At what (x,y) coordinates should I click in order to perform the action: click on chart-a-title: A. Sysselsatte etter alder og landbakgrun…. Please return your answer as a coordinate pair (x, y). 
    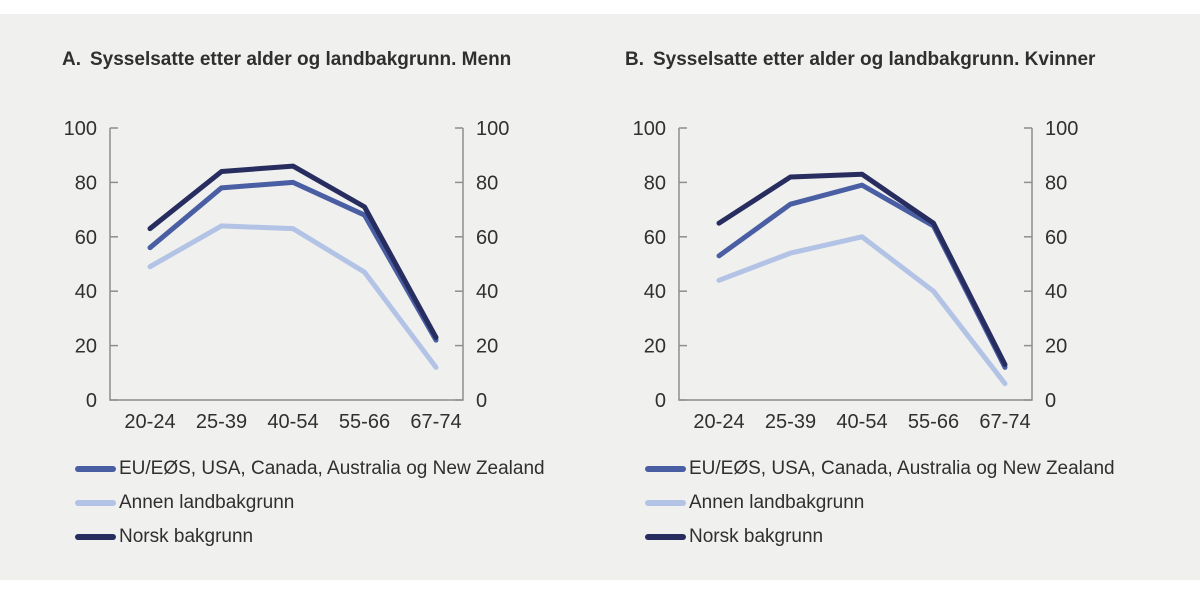
    Looking at the image, I should click on (286, 60).